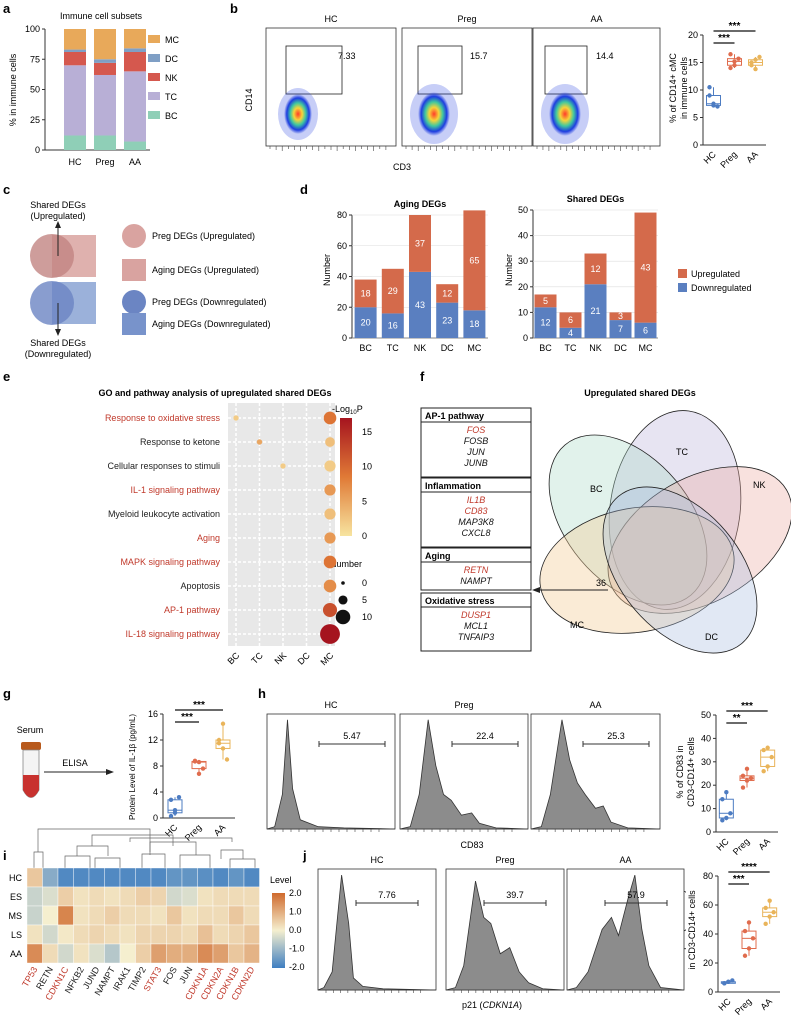 The image size is (791, 1015). What do you see at coordinates (344, 338) in the screenshot?
I see `panel-d-aging-ytick-label: 0` at bounding box center [344, 338].